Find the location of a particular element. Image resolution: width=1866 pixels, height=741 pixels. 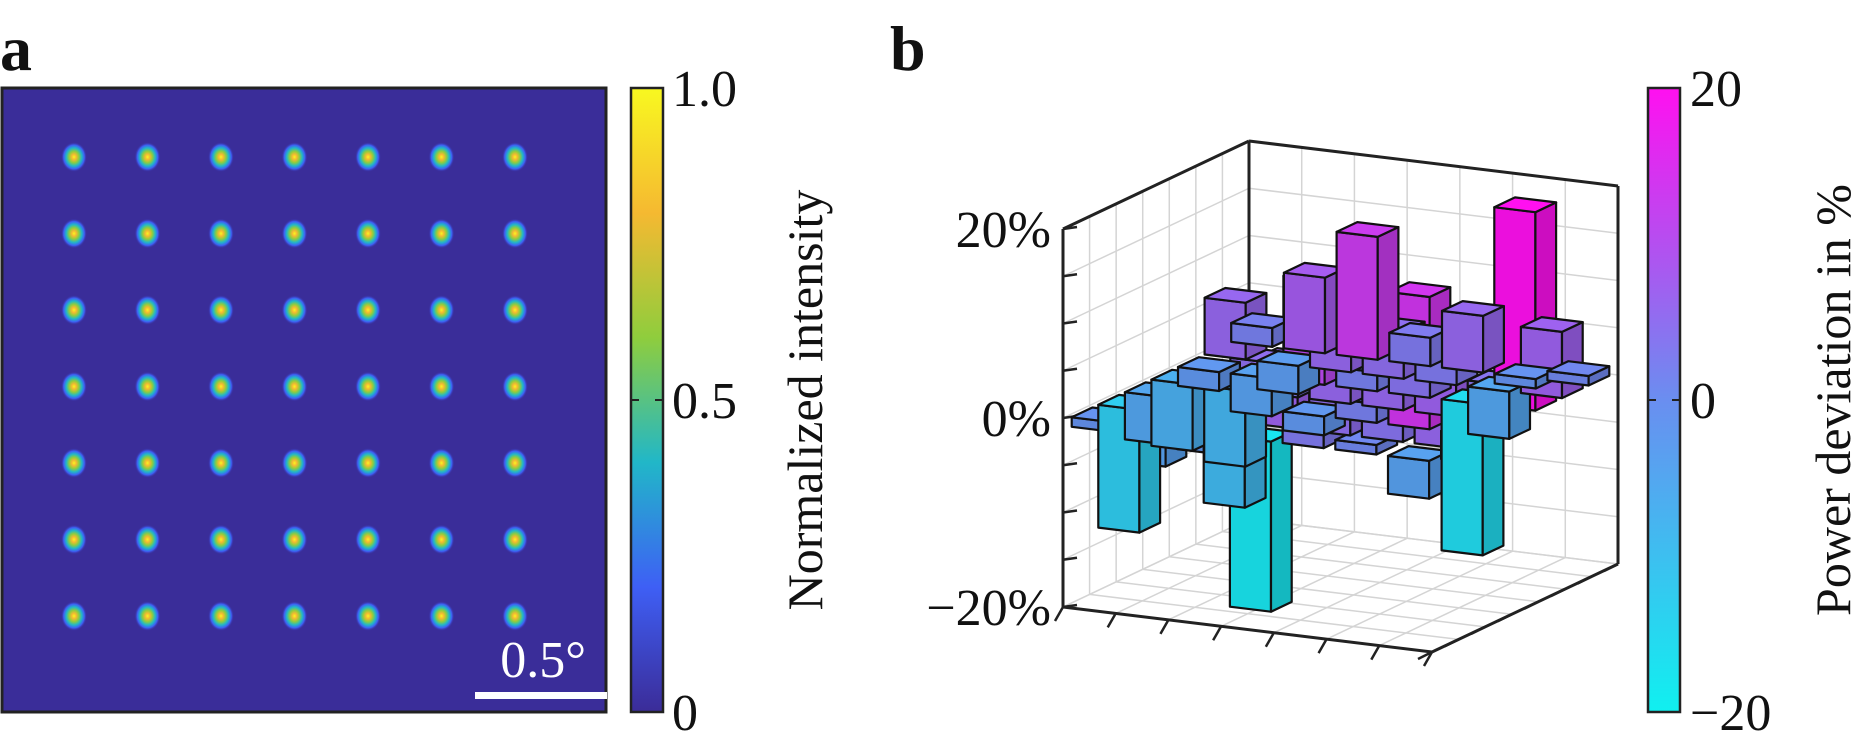

floor-axis-ticks is located at coordinates (1336, 614).